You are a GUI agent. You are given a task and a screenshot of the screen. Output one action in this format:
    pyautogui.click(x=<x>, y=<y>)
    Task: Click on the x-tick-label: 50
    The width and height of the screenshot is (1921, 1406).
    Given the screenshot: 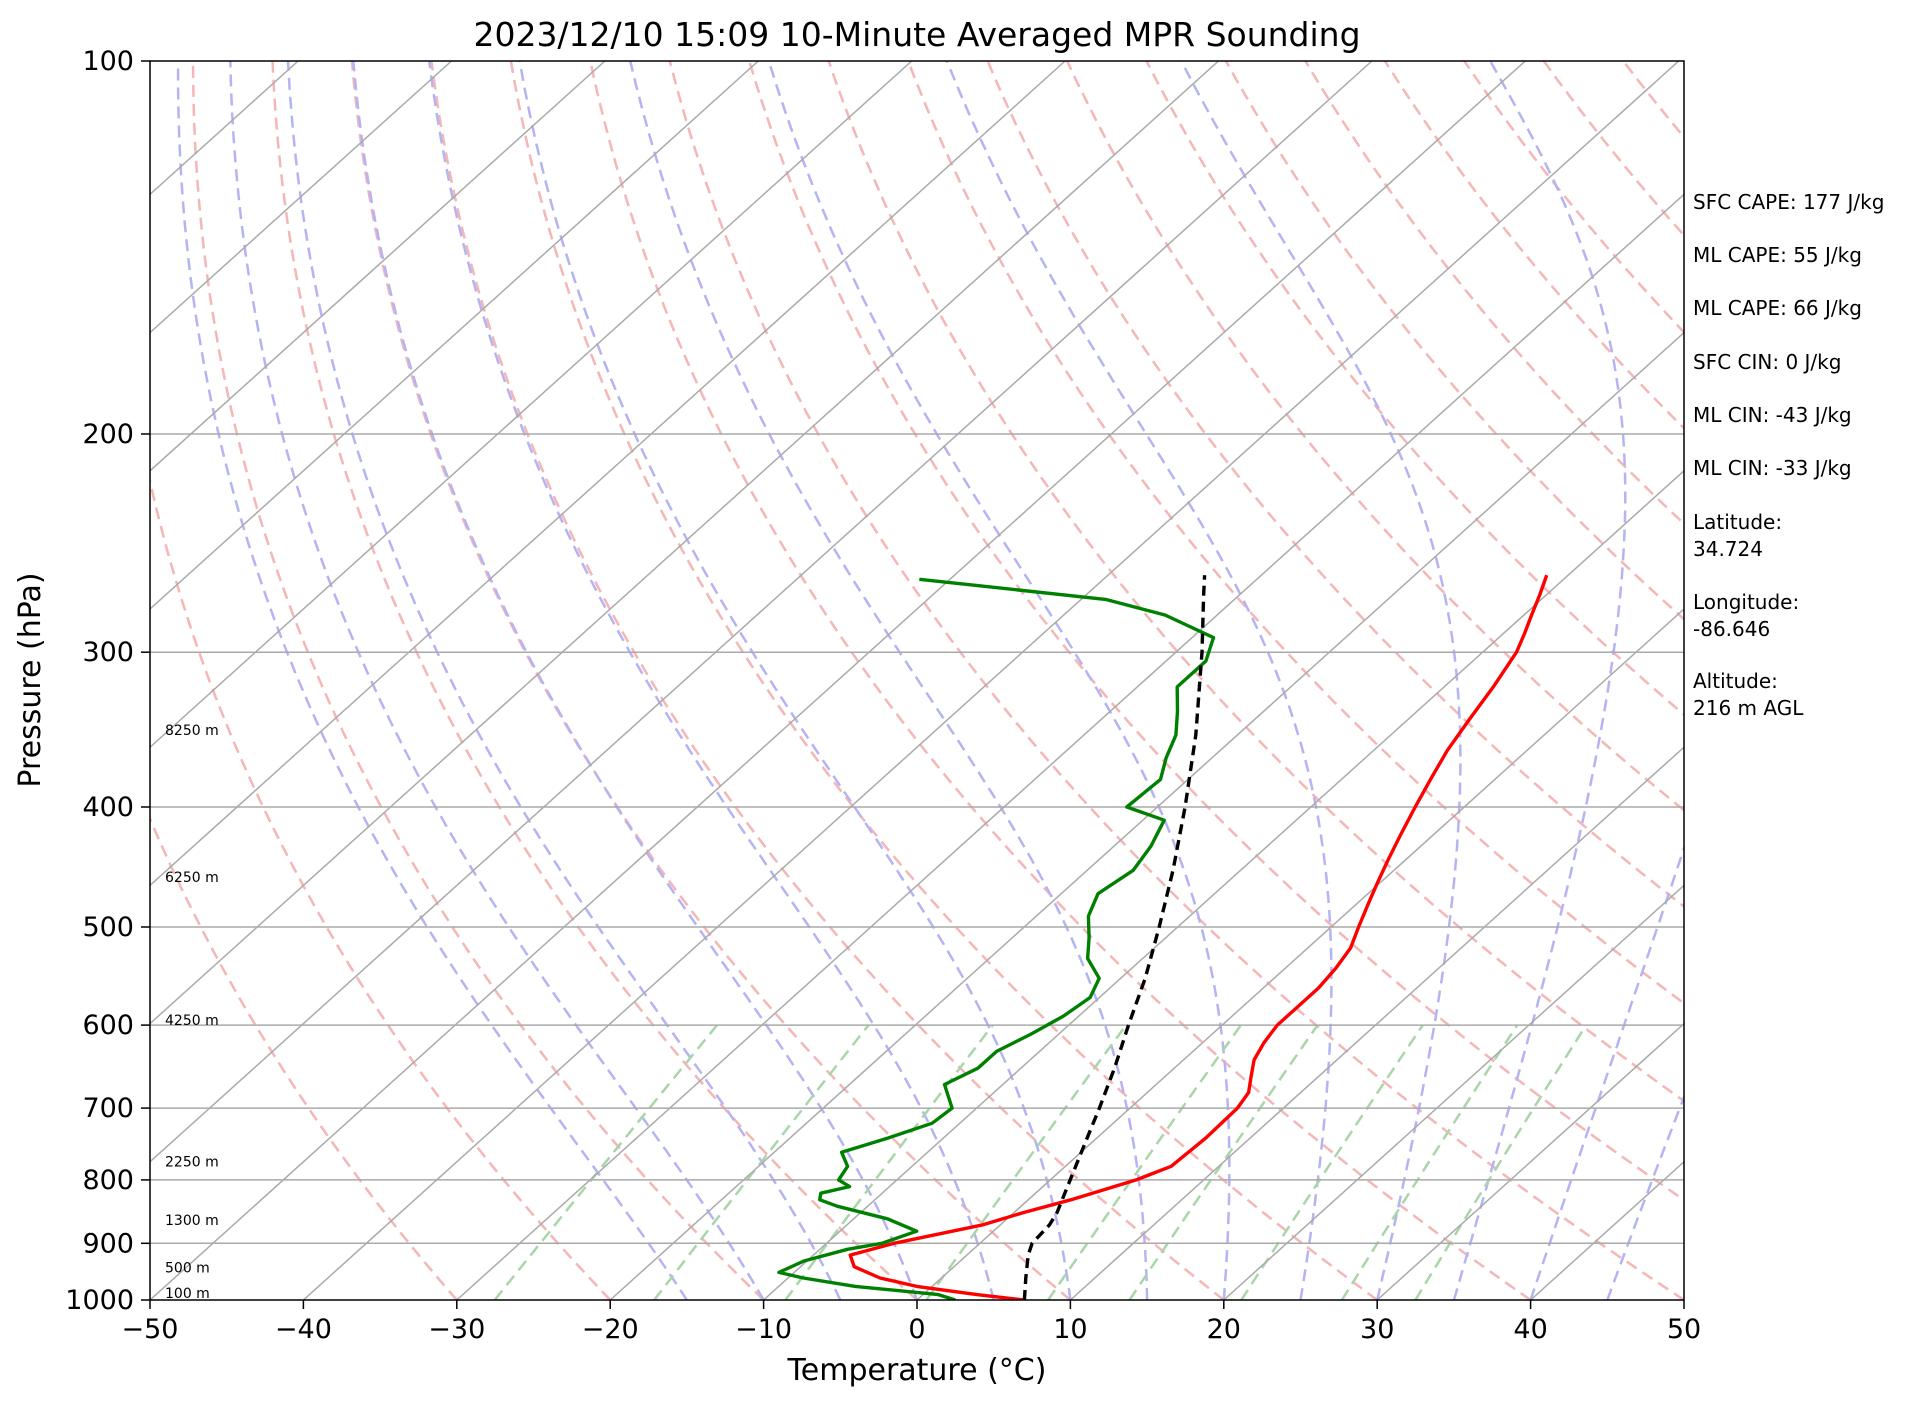 What is the action you would take?
    pyautogui.click(x=1684, y=1329)
    